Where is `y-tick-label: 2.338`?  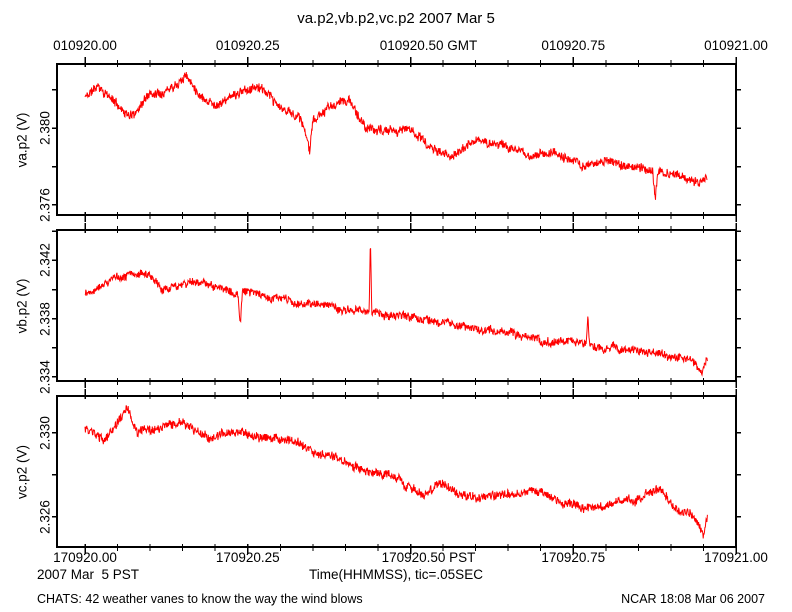 y-tick-label: 2.338 is located at coordinates (45, 318).